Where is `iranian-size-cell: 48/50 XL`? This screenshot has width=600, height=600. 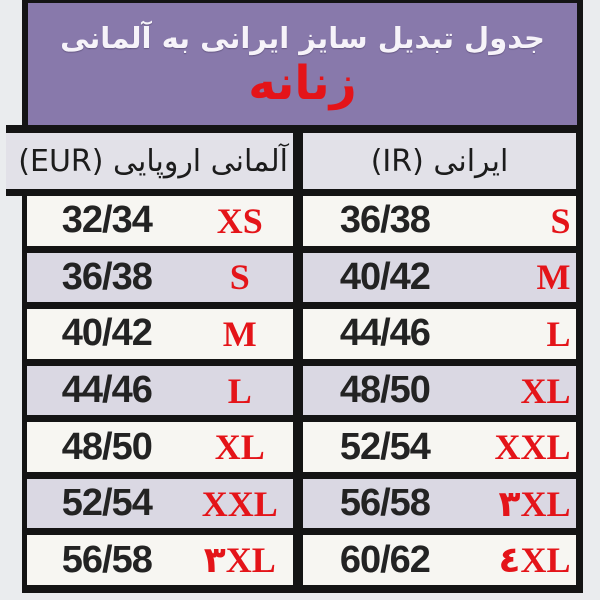
iranian-size-cell: 48/50 XL is located at coordinates (439, 391).